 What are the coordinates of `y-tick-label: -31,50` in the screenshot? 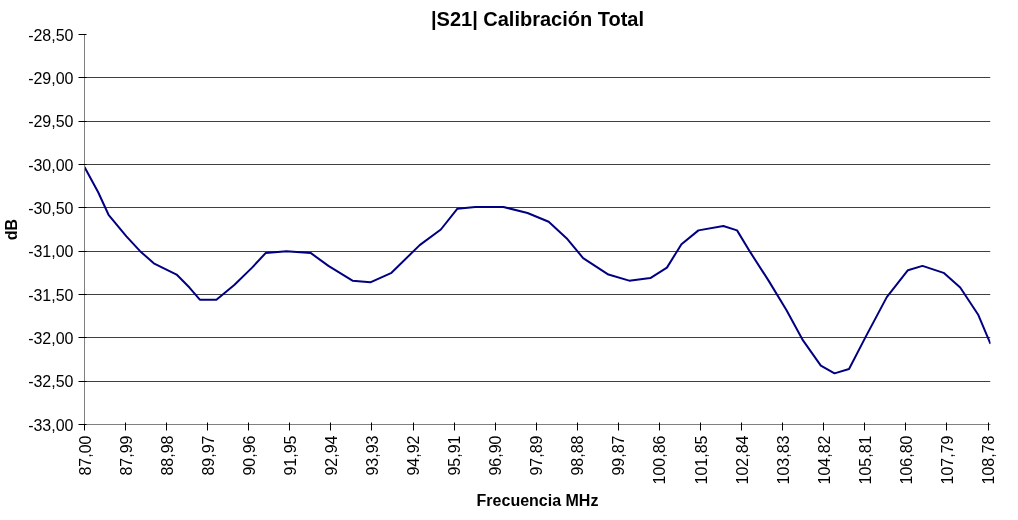 It's located at (51, 295).